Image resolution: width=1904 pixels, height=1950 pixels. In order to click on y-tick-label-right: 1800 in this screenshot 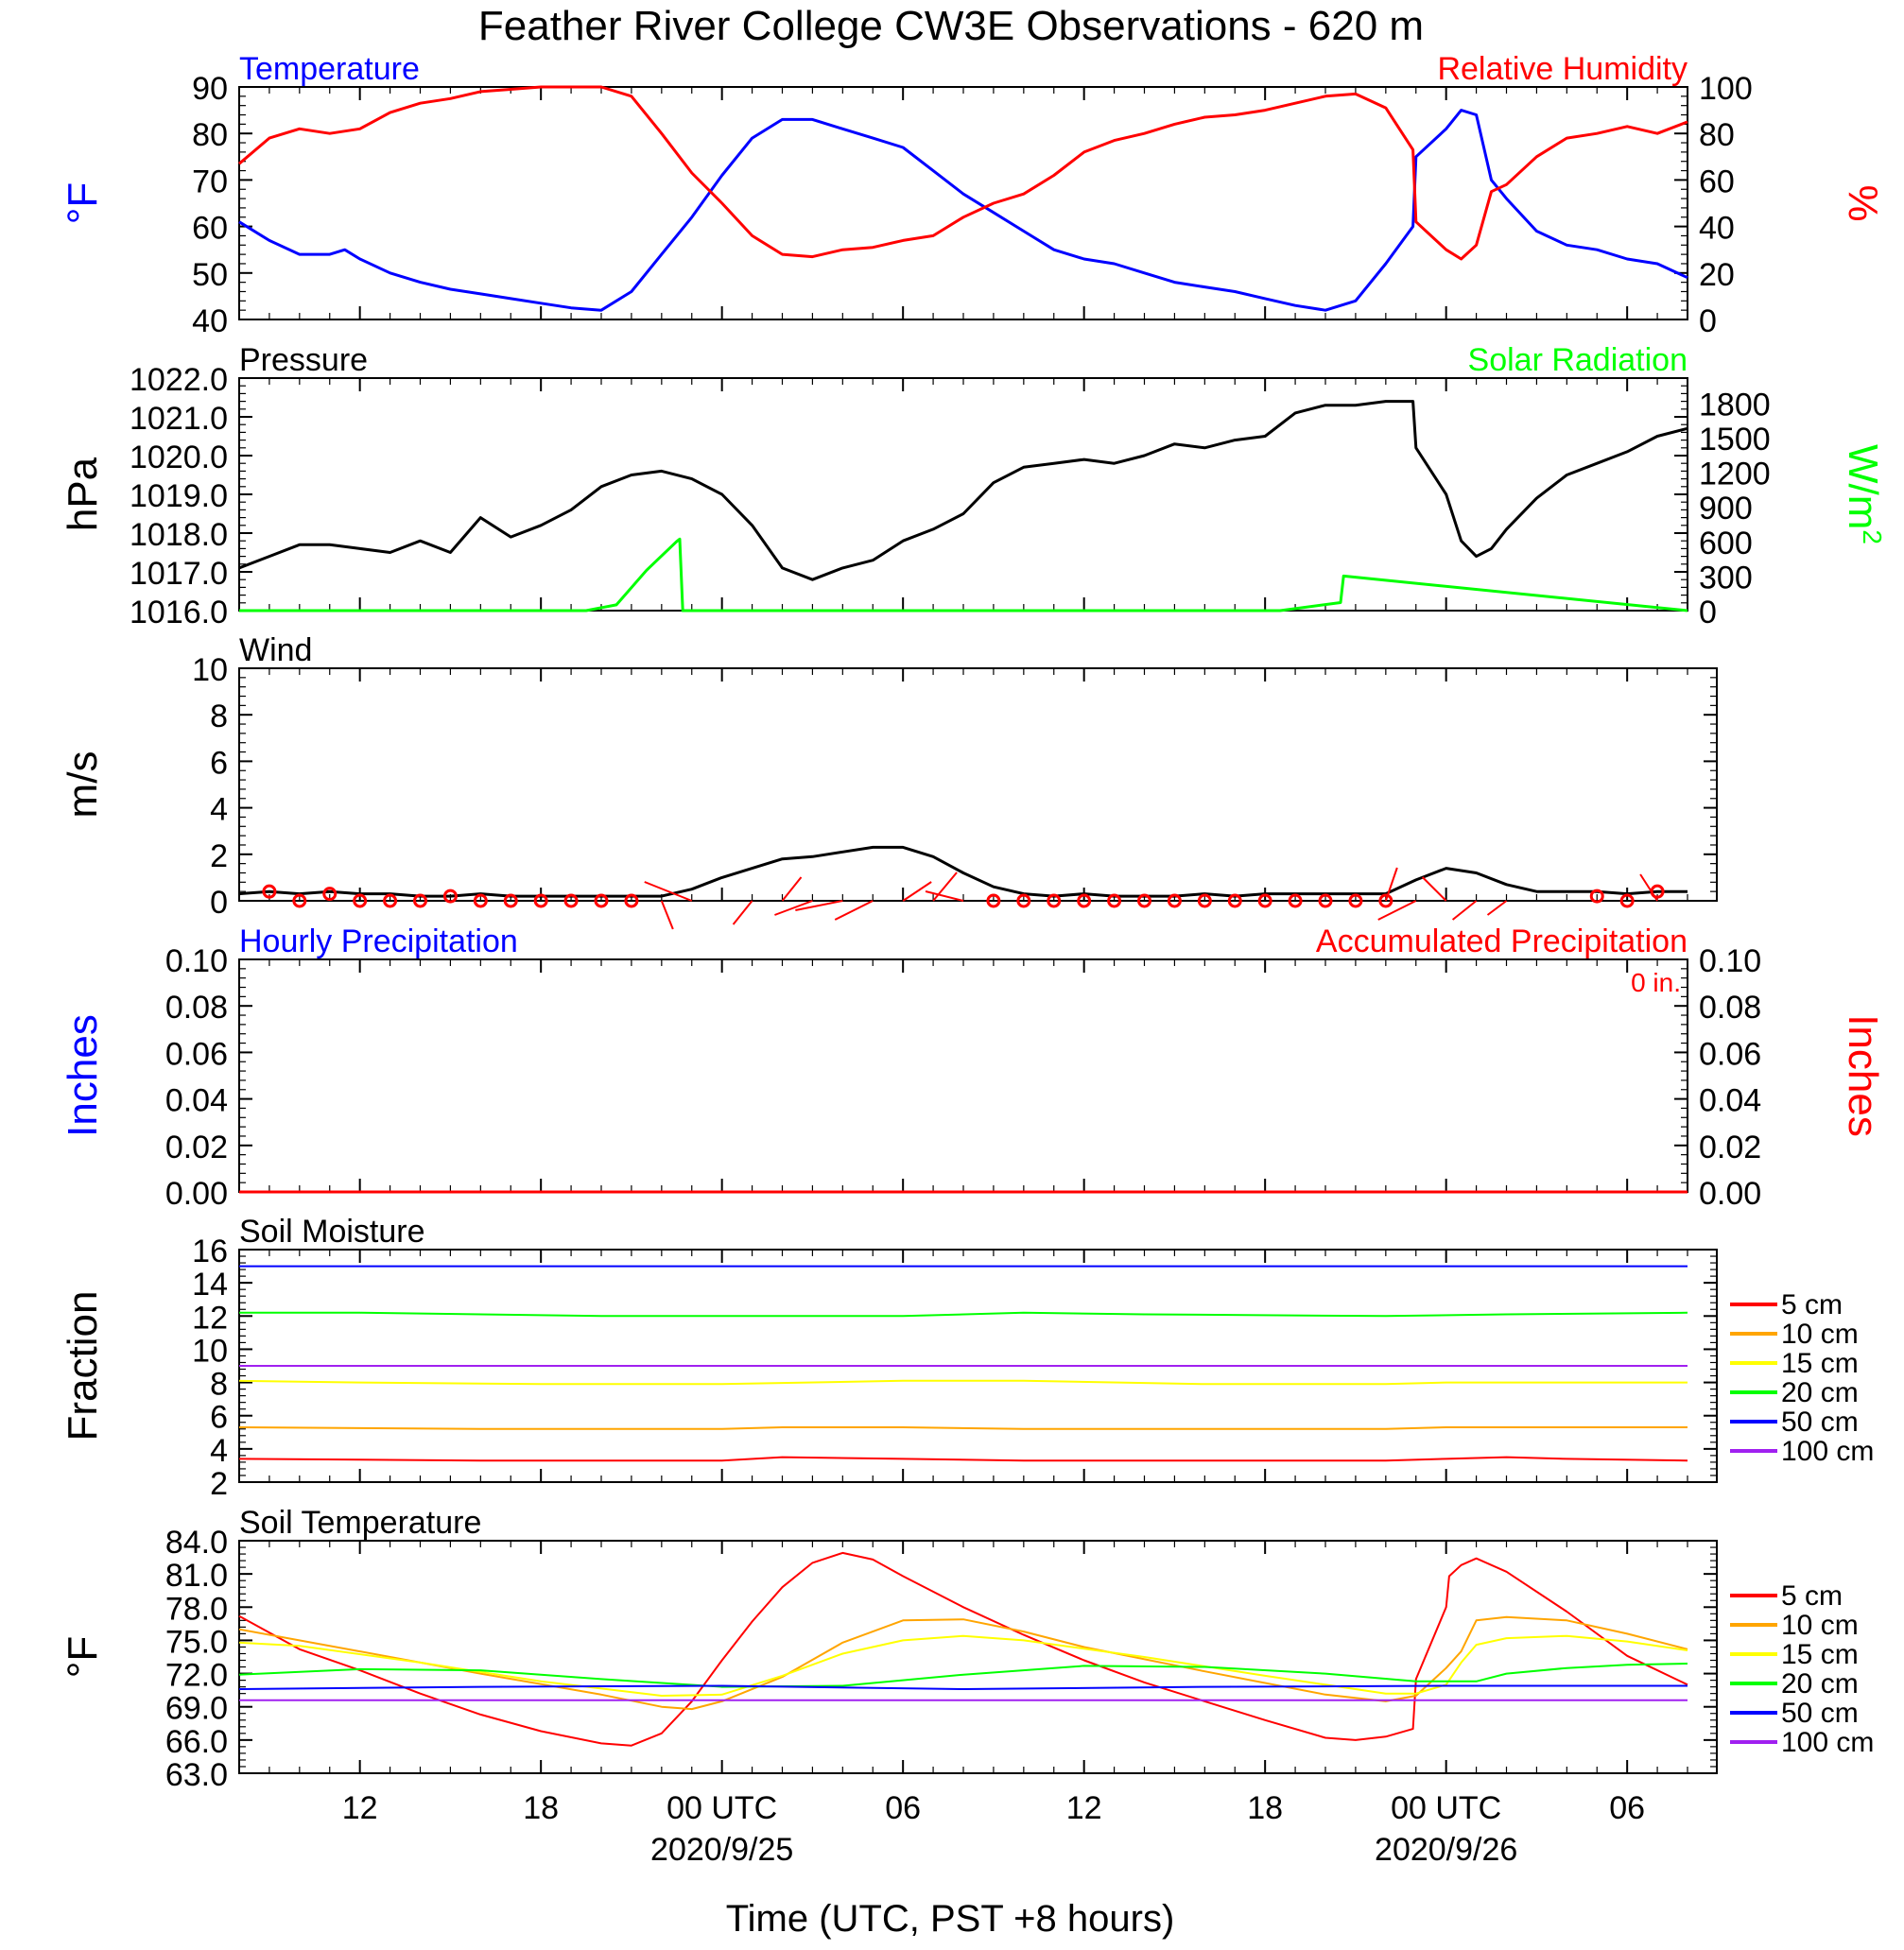, I will do `click(1735, 405)`.